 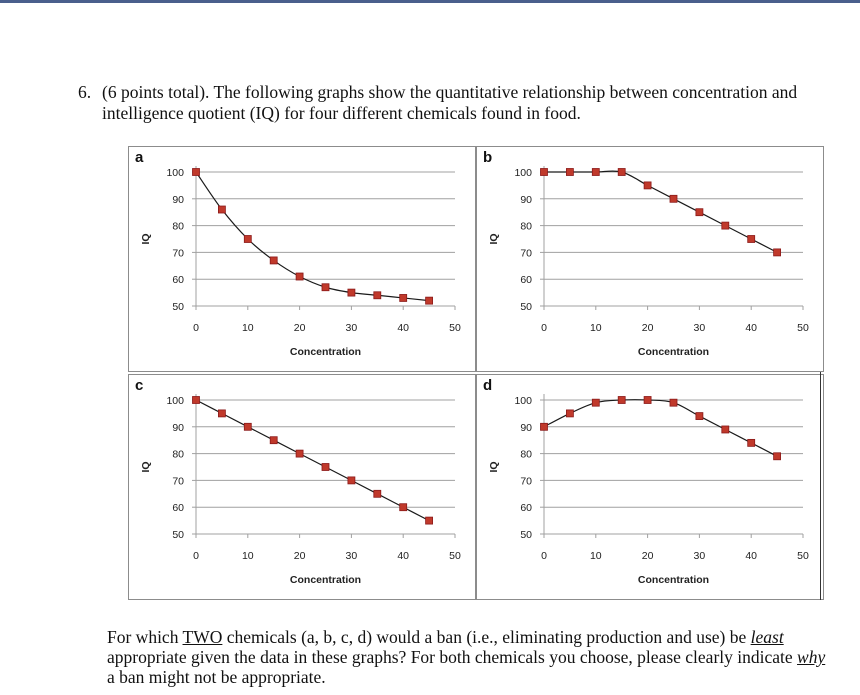 What do you see at coordinates (820, 486) in the screenshot?
I see `edge-line` at bounding box center [820, 486].